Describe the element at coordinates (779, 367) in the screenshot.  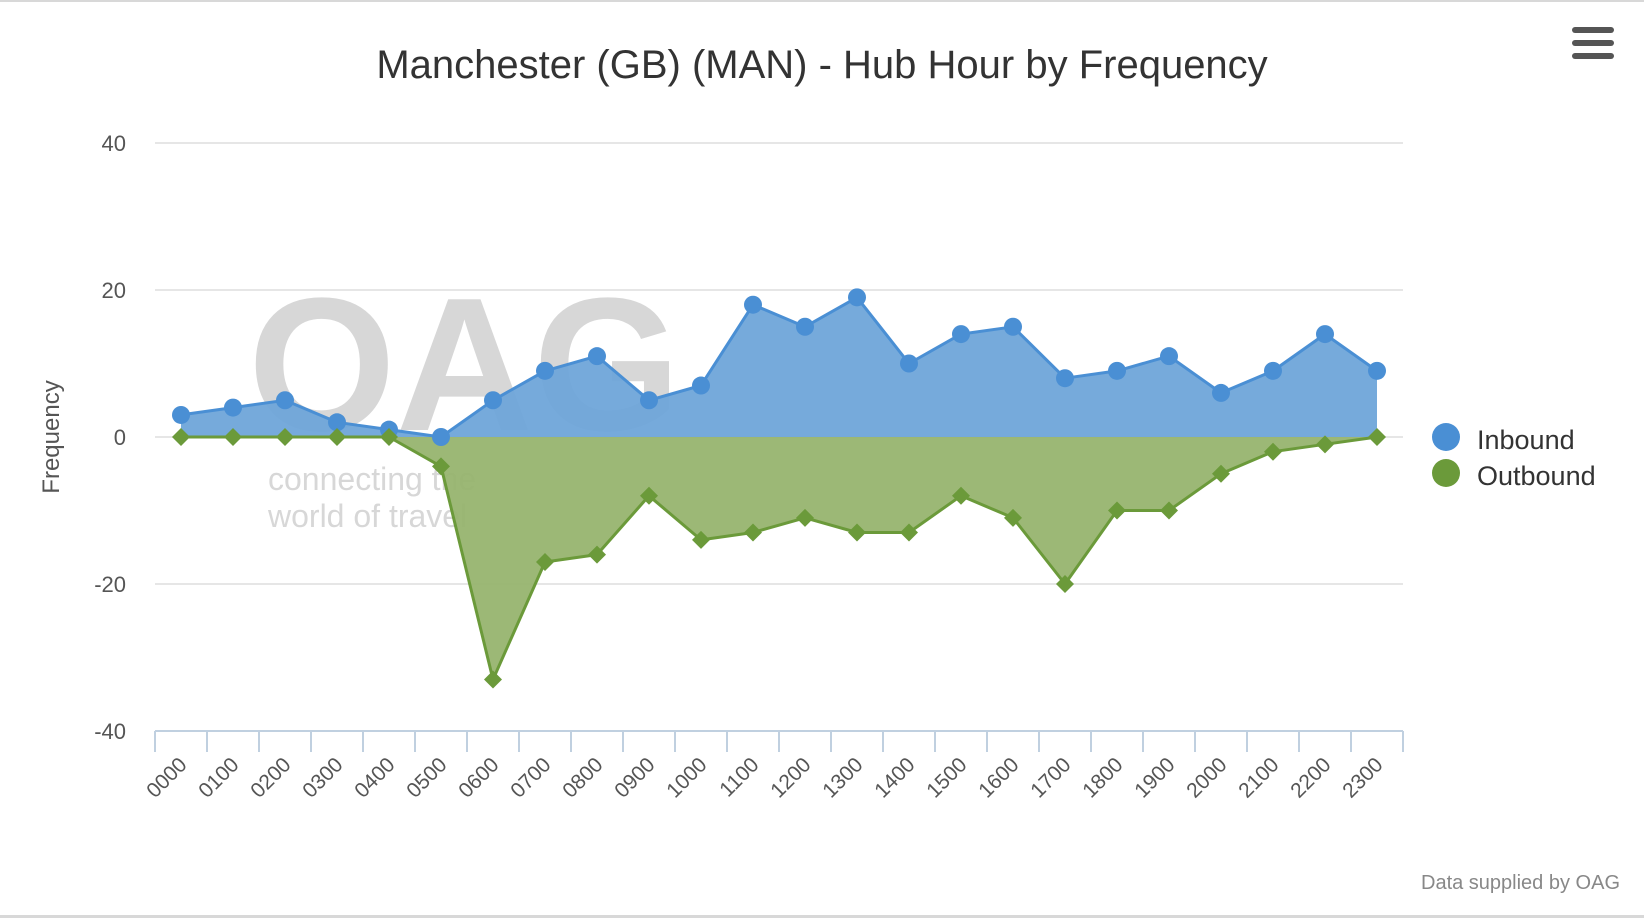
I see `area-inbound` at that location.